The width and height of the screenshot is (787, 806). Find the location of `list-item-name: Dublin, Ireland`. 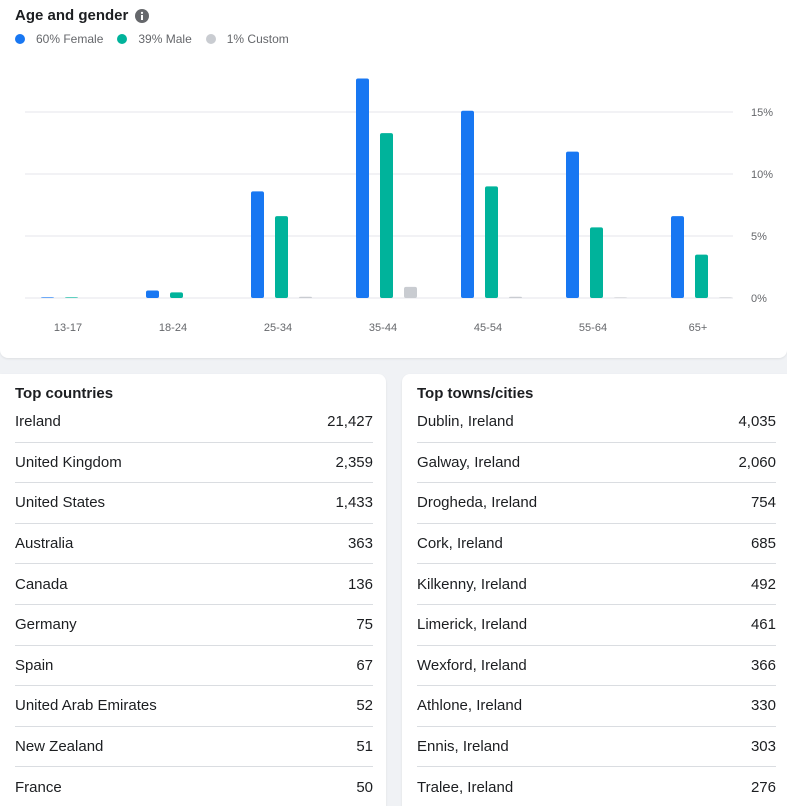

list-item-name: Dublin, Ireland is located at coordinates (465, 422).